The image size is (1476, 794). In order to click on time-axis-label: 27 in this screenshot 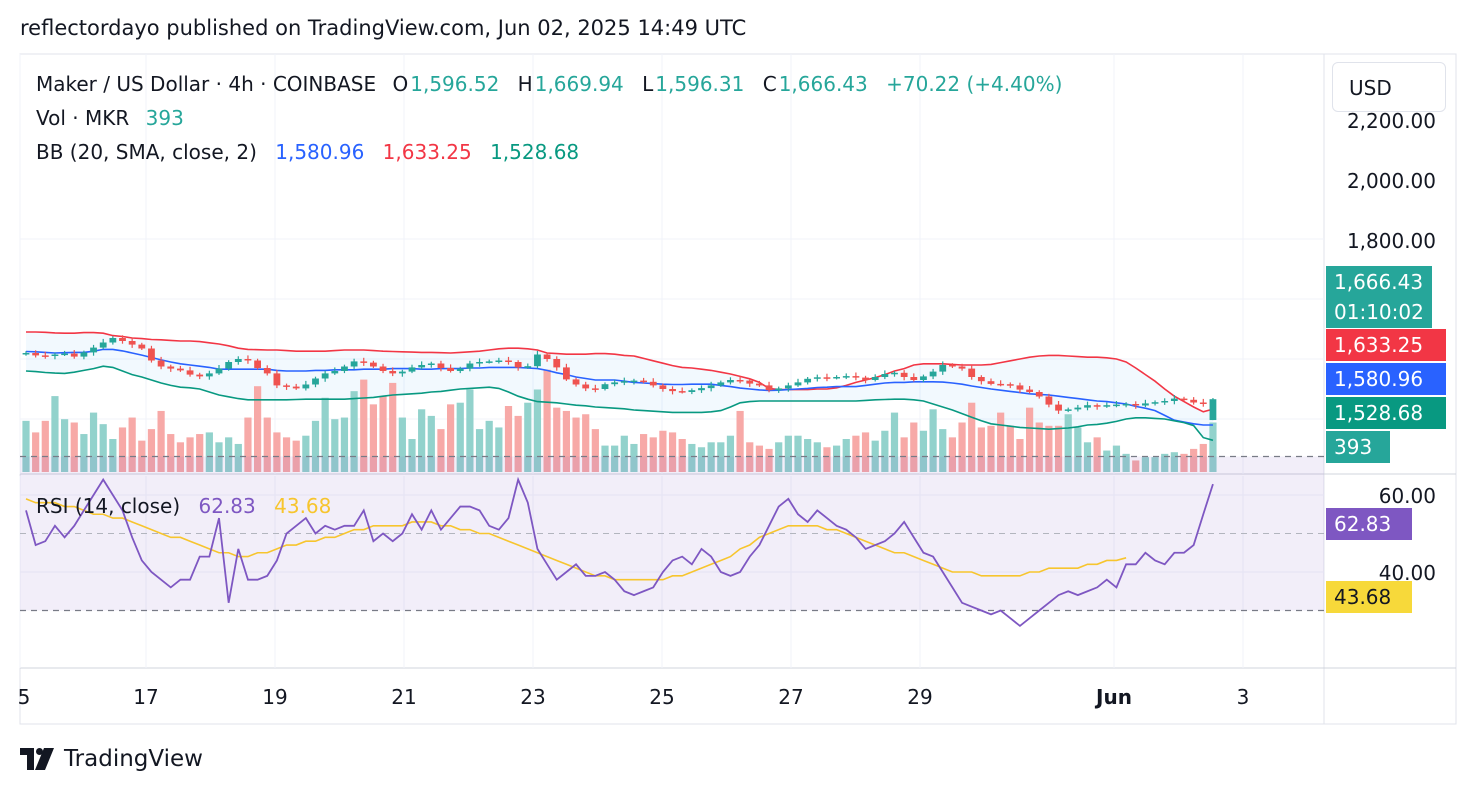, I will do `click(790, 697)`.